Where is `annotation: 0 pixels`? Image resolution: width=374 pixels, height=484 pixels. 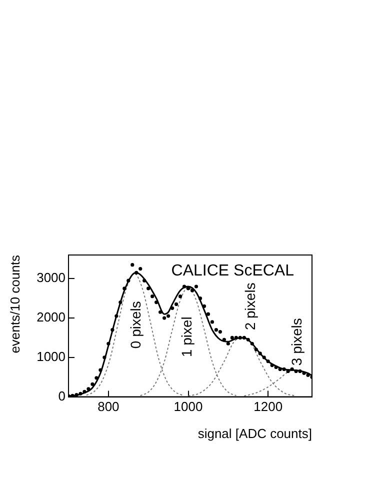
annotation: 0 pixels is located at coordinates (136, 325).